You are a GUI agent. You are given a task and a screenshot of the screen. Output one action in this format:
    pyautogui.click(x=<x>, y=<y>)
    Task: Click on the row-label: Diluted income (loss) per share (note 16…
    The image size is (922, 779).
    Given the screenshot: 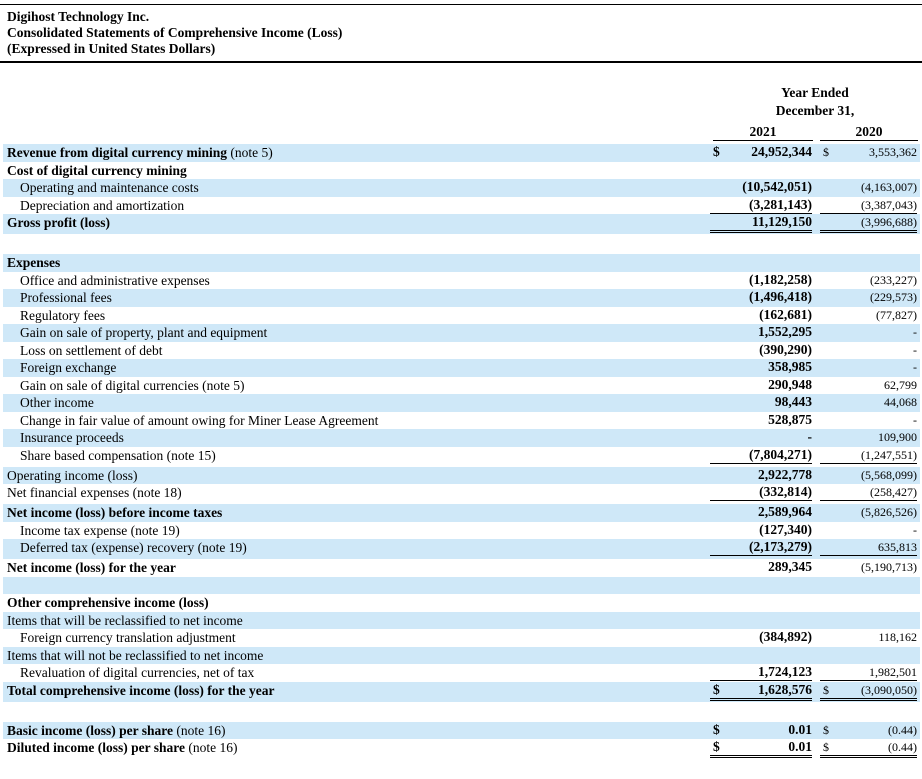 What is the action you would take?
    pyautogui.click(x=122, y=748)
    